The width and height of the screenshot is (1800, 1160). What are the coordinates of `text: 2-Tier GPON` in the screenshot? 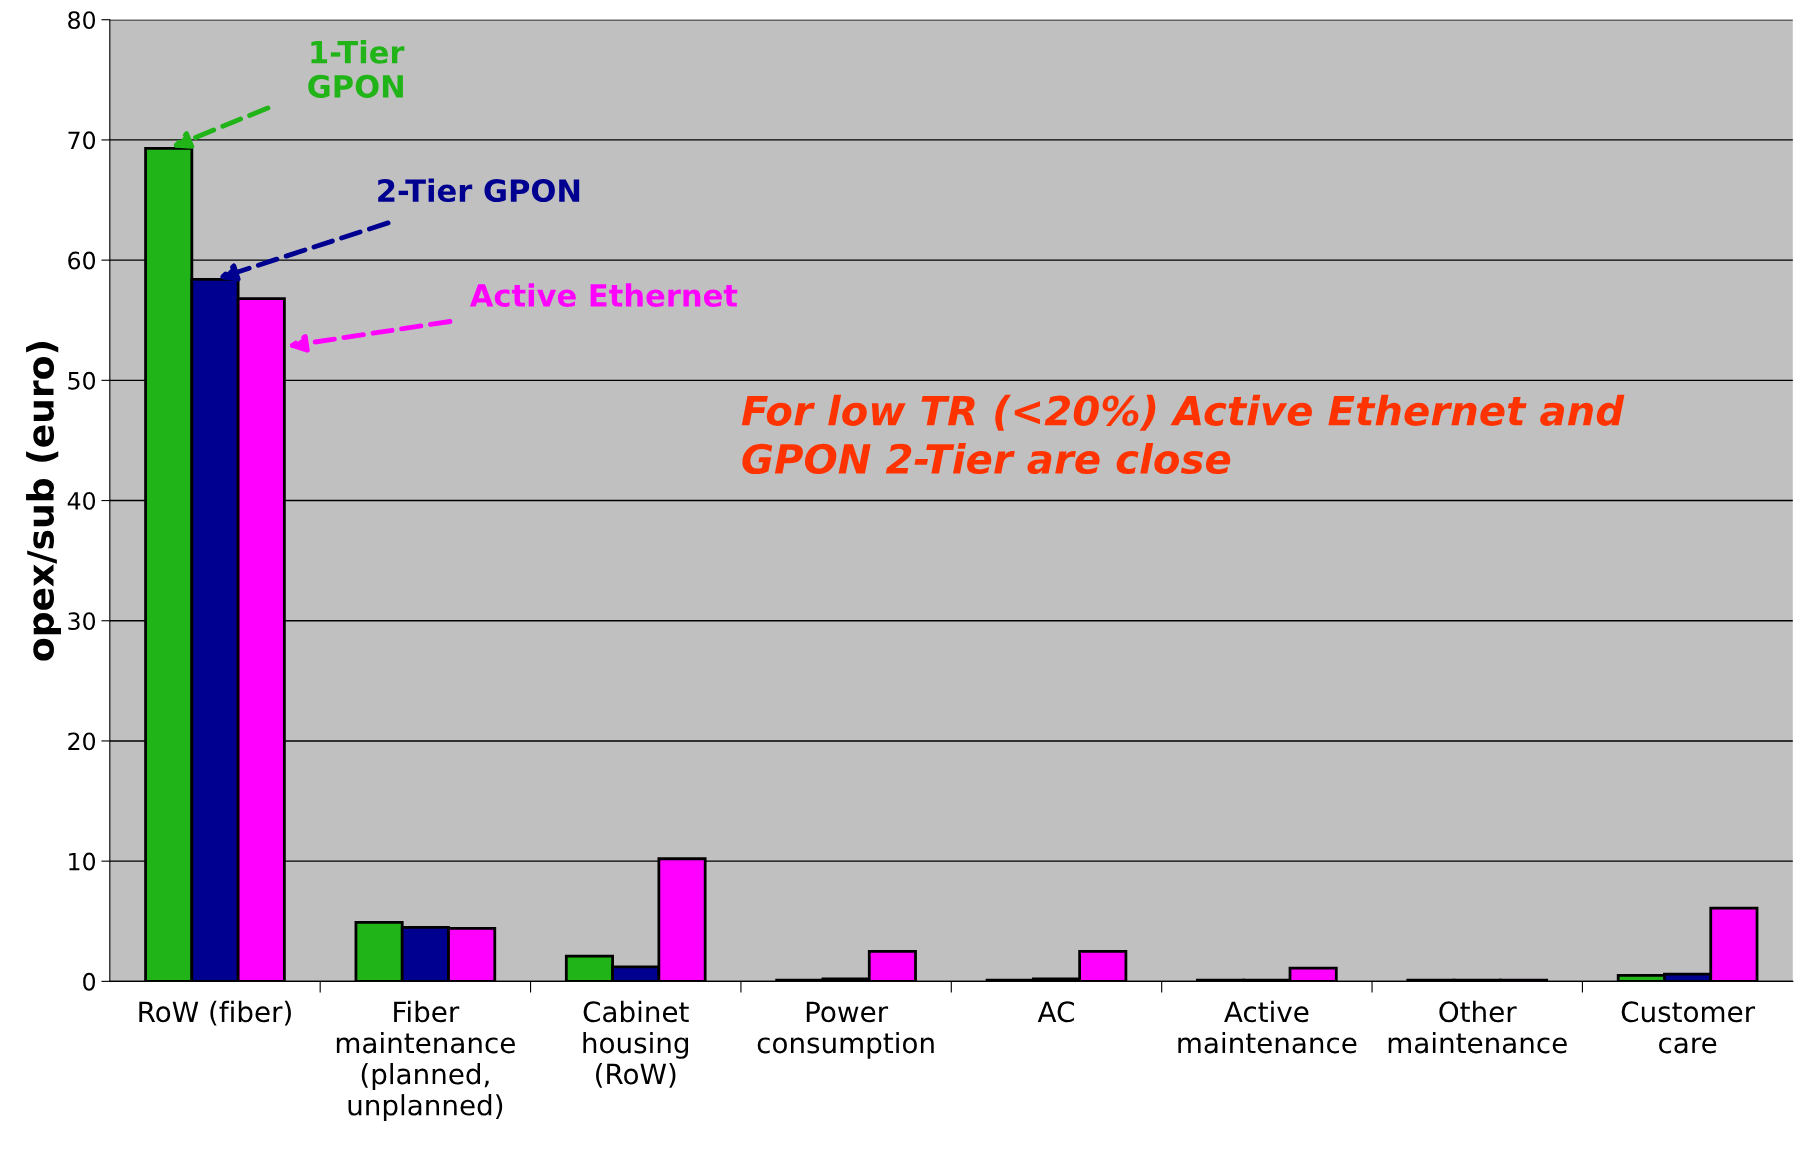 It's located at (479, 190).